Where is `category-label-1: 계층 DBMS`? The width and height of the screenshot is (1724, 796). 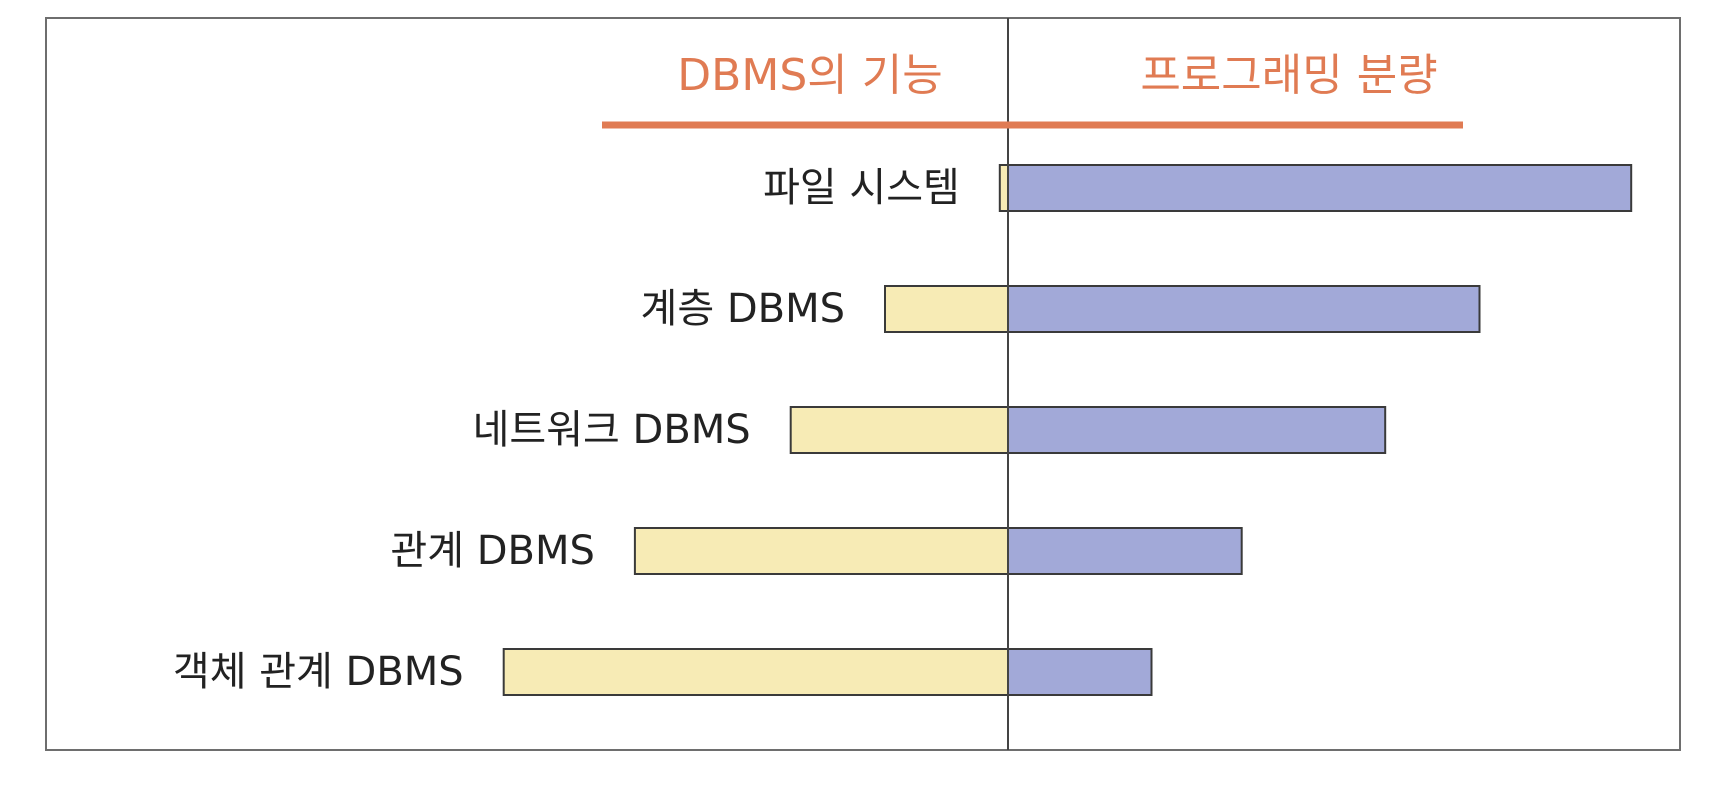
category-label-1: 계층 DBMS is located at coordinates (743, 309).